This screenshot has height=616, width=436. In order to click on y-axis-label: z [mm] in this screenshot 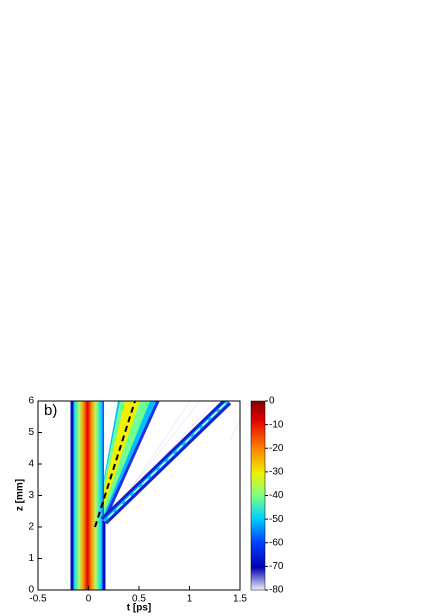, I will do `click(20, 495)`.